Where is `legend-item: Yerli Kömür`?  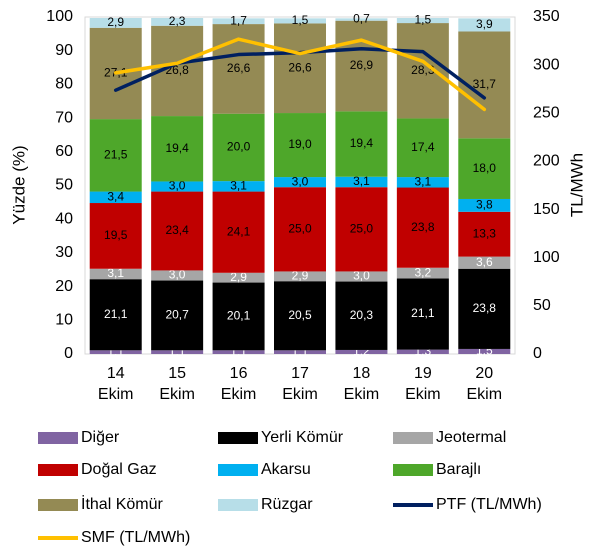 legend-item: Yerli Kömür is located at coordinates (281, 437).